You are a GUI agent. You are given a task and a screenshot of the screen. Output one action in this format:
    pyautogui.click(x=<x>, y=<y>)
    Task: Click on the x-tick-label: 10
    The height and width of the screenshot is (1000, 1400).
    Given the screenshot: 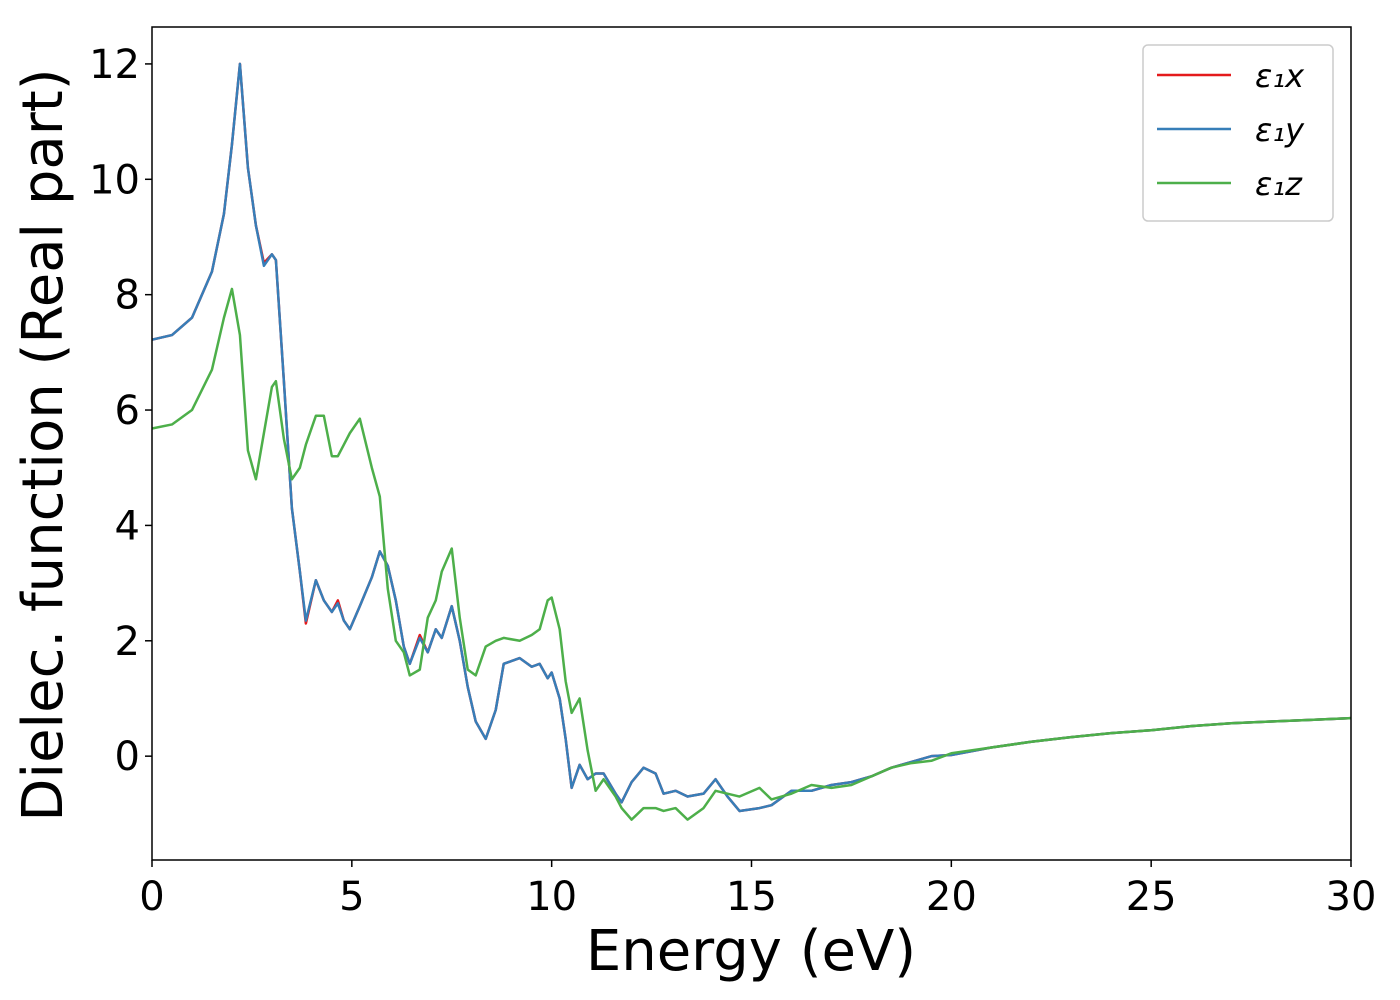 What is the action you would take?
    pyautogui.click(x=551, y=897)
    